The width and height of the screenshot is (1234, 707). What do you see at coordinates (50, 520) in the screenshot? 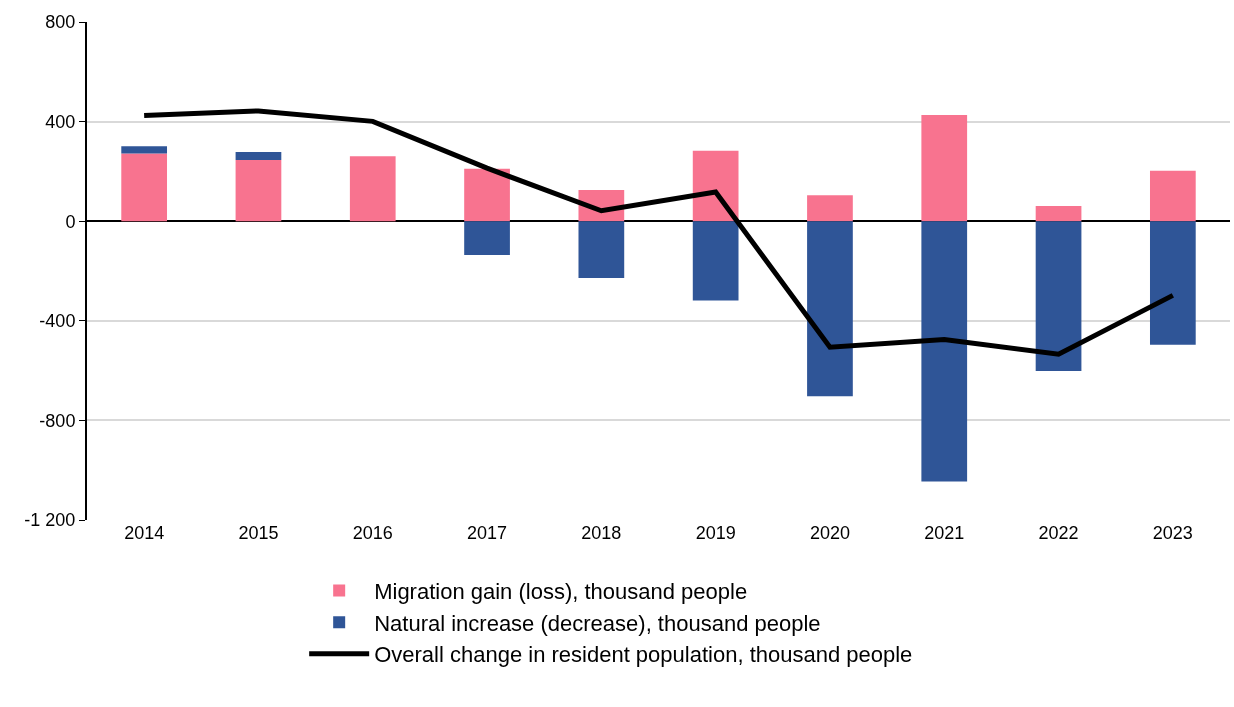
I see `y-tick-label: -1 200` at bounding box center [50, 520].